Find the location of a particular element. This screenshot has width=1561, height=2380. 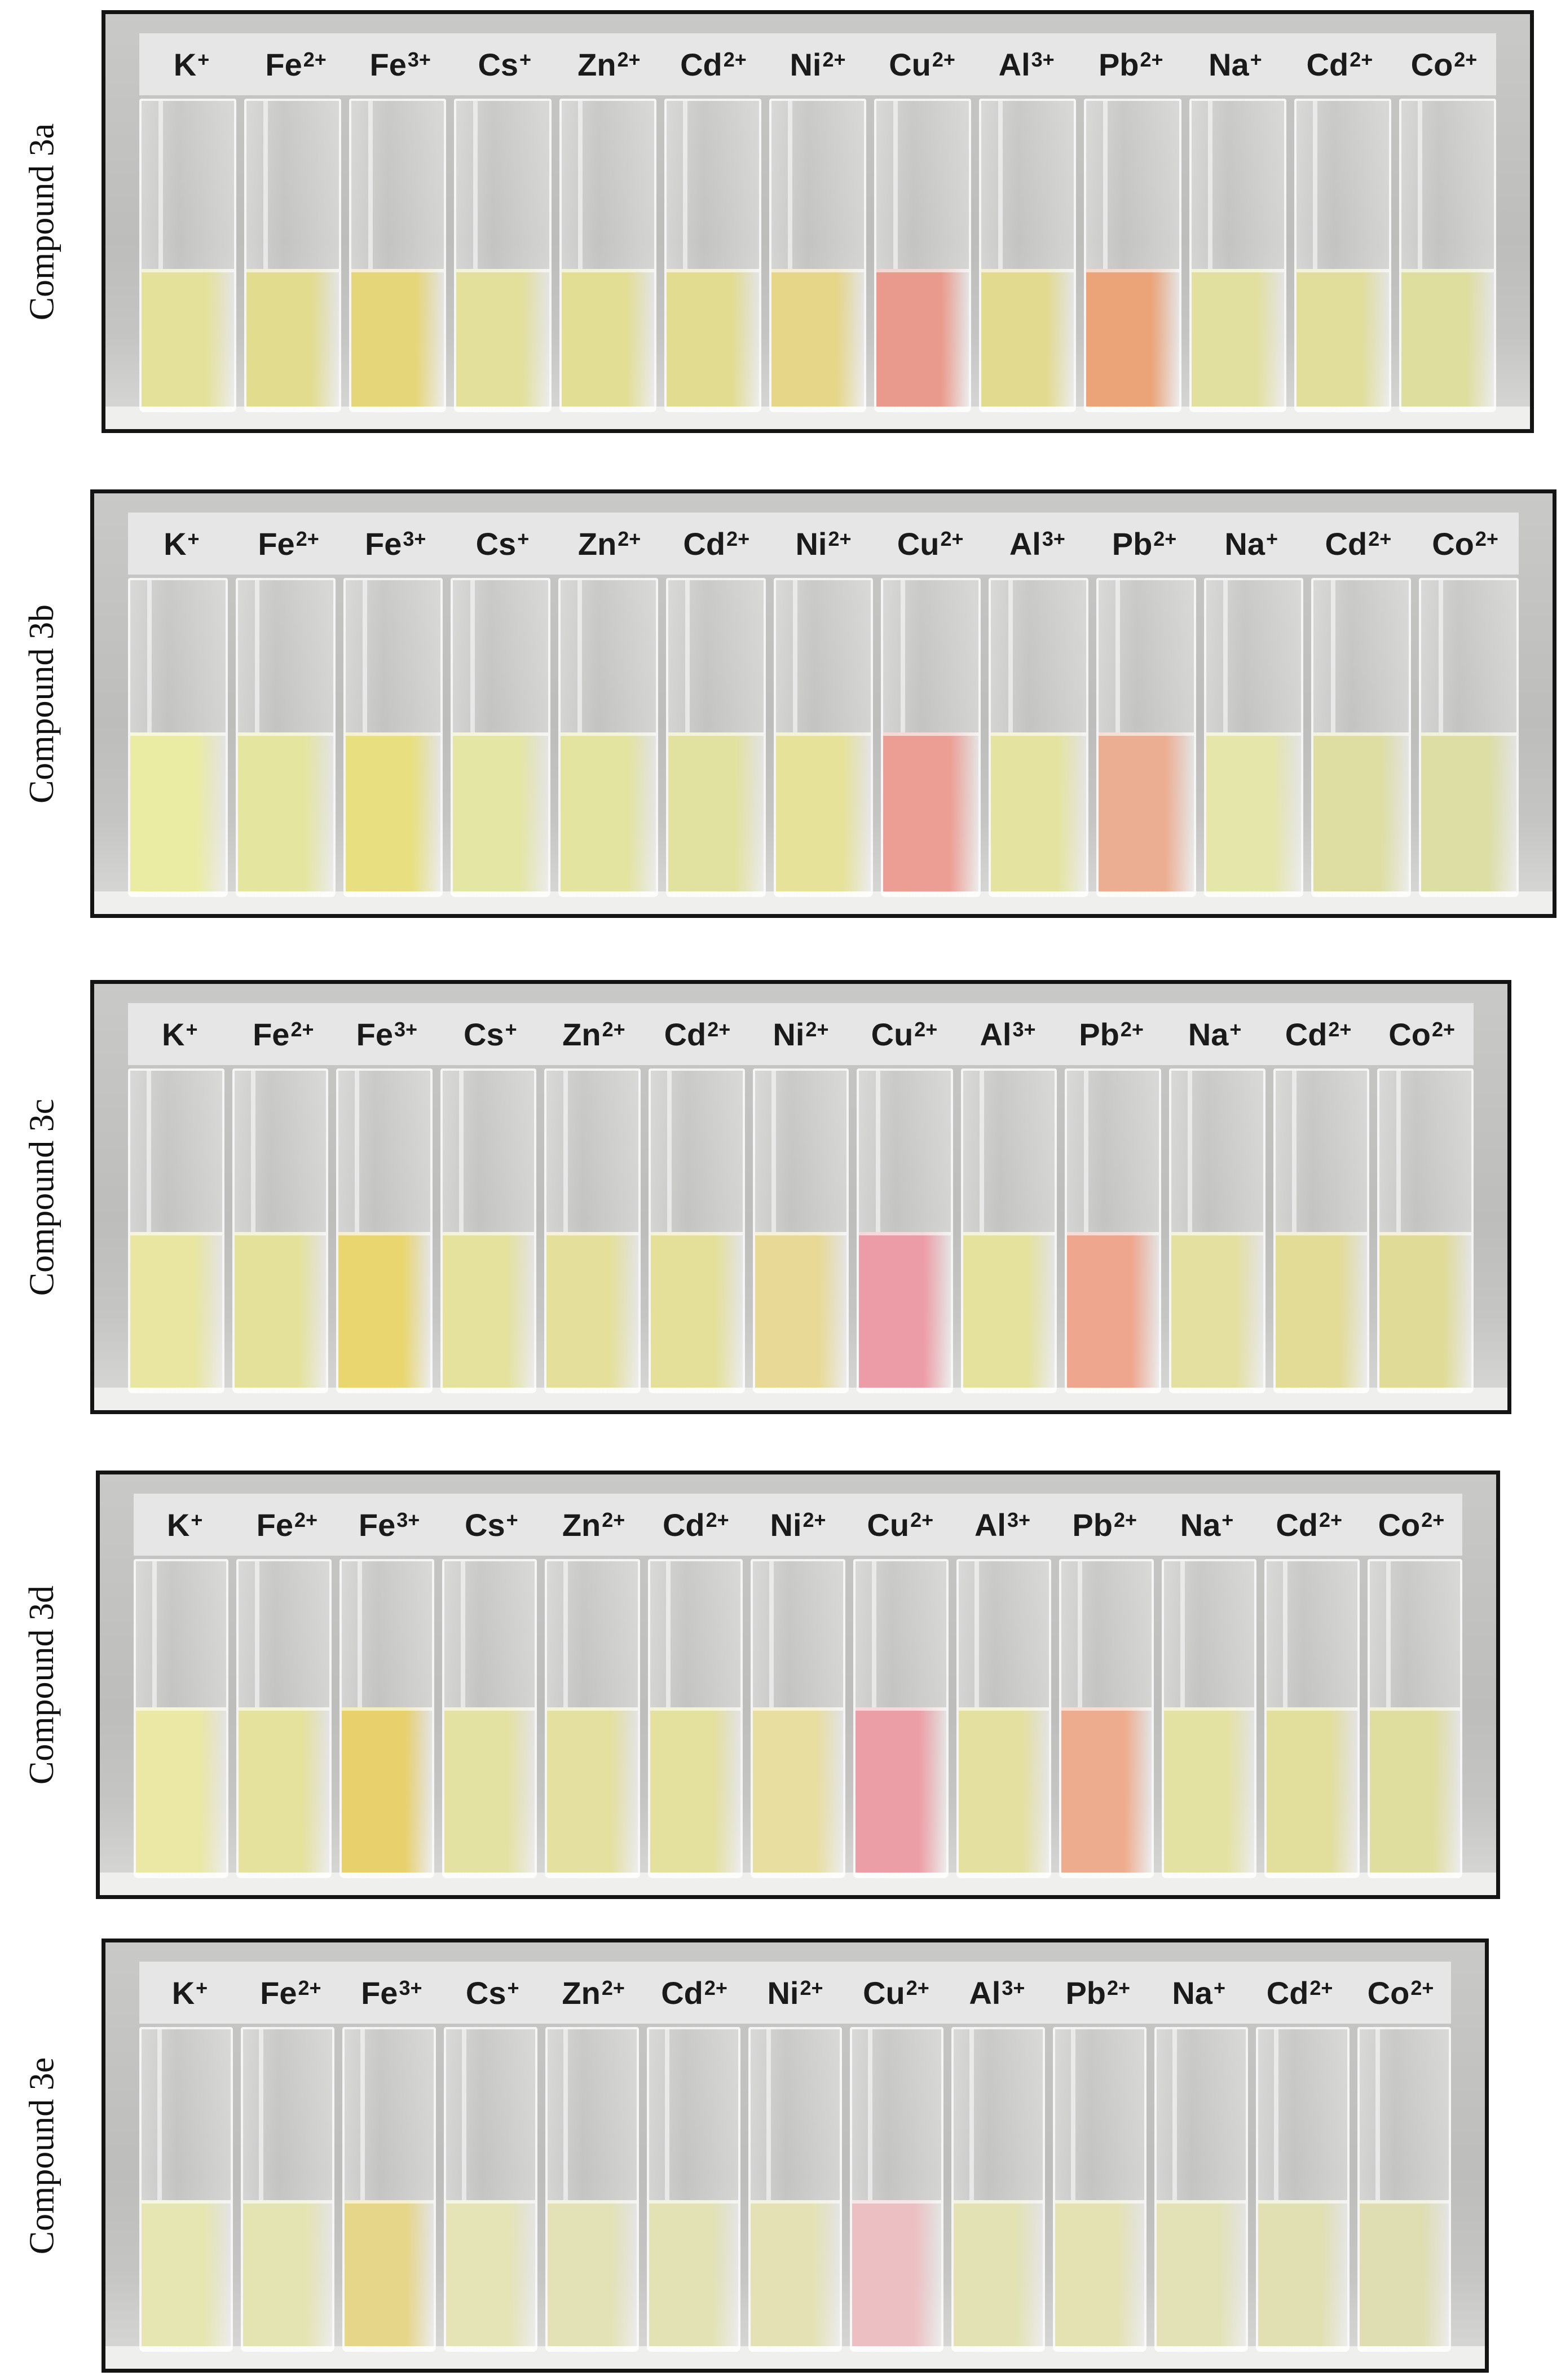

compound-label: Compound 3a is located at coordinates (42, 221).